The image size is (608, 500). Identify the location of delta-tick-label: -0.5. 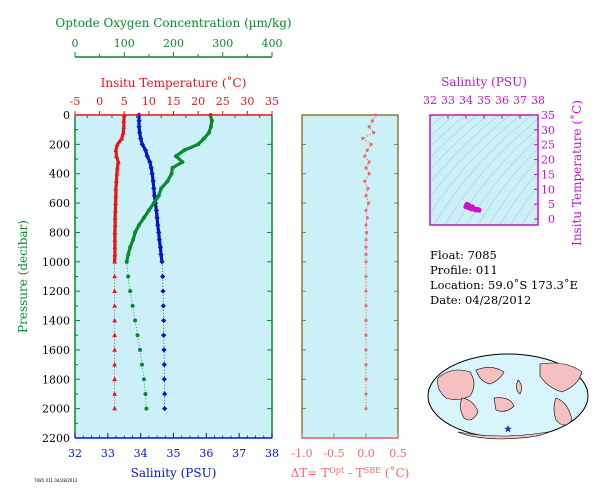
(333, 453).